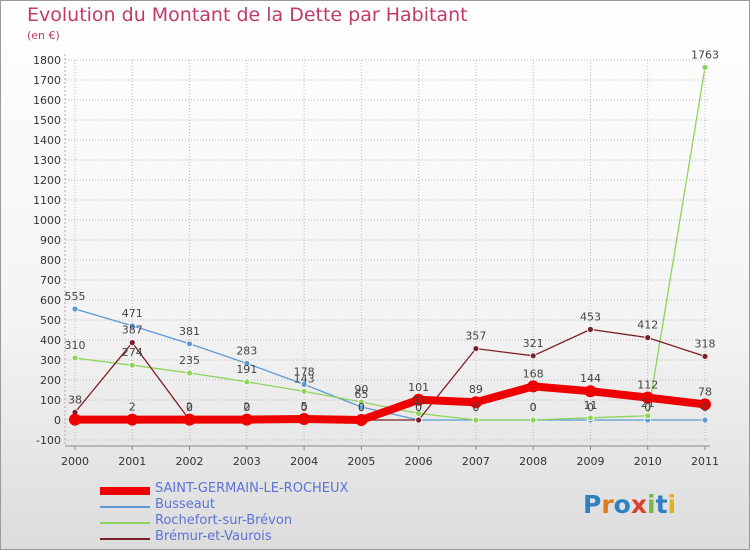  What do you see at coordinates (132, 461) in the screenshot?
I see `x-tick-label: 2001` at bounding box center [132, 461].